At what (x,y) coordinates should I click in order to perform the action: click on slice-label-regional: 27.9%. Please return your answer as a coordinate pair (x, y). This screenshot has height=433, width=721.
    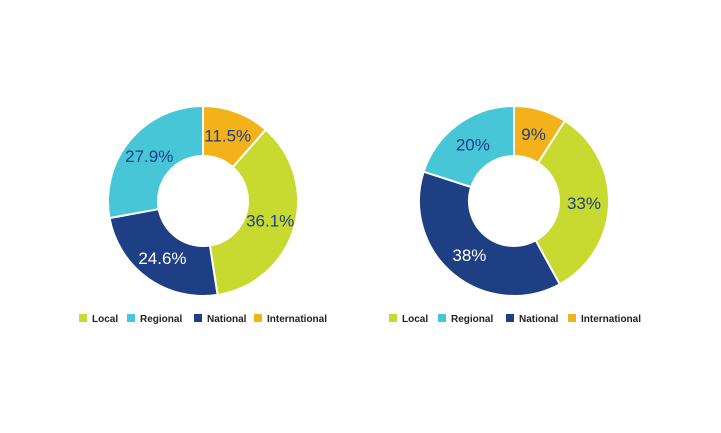
    Looking at the image, I should click on (149, 156).